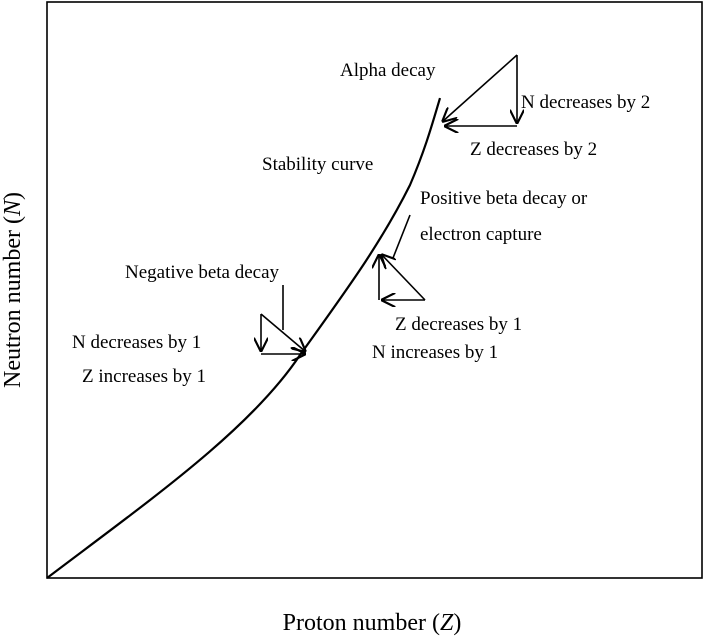  I want to click on positive-beta-z-change: Z decreases by 1, so click(458, 324).